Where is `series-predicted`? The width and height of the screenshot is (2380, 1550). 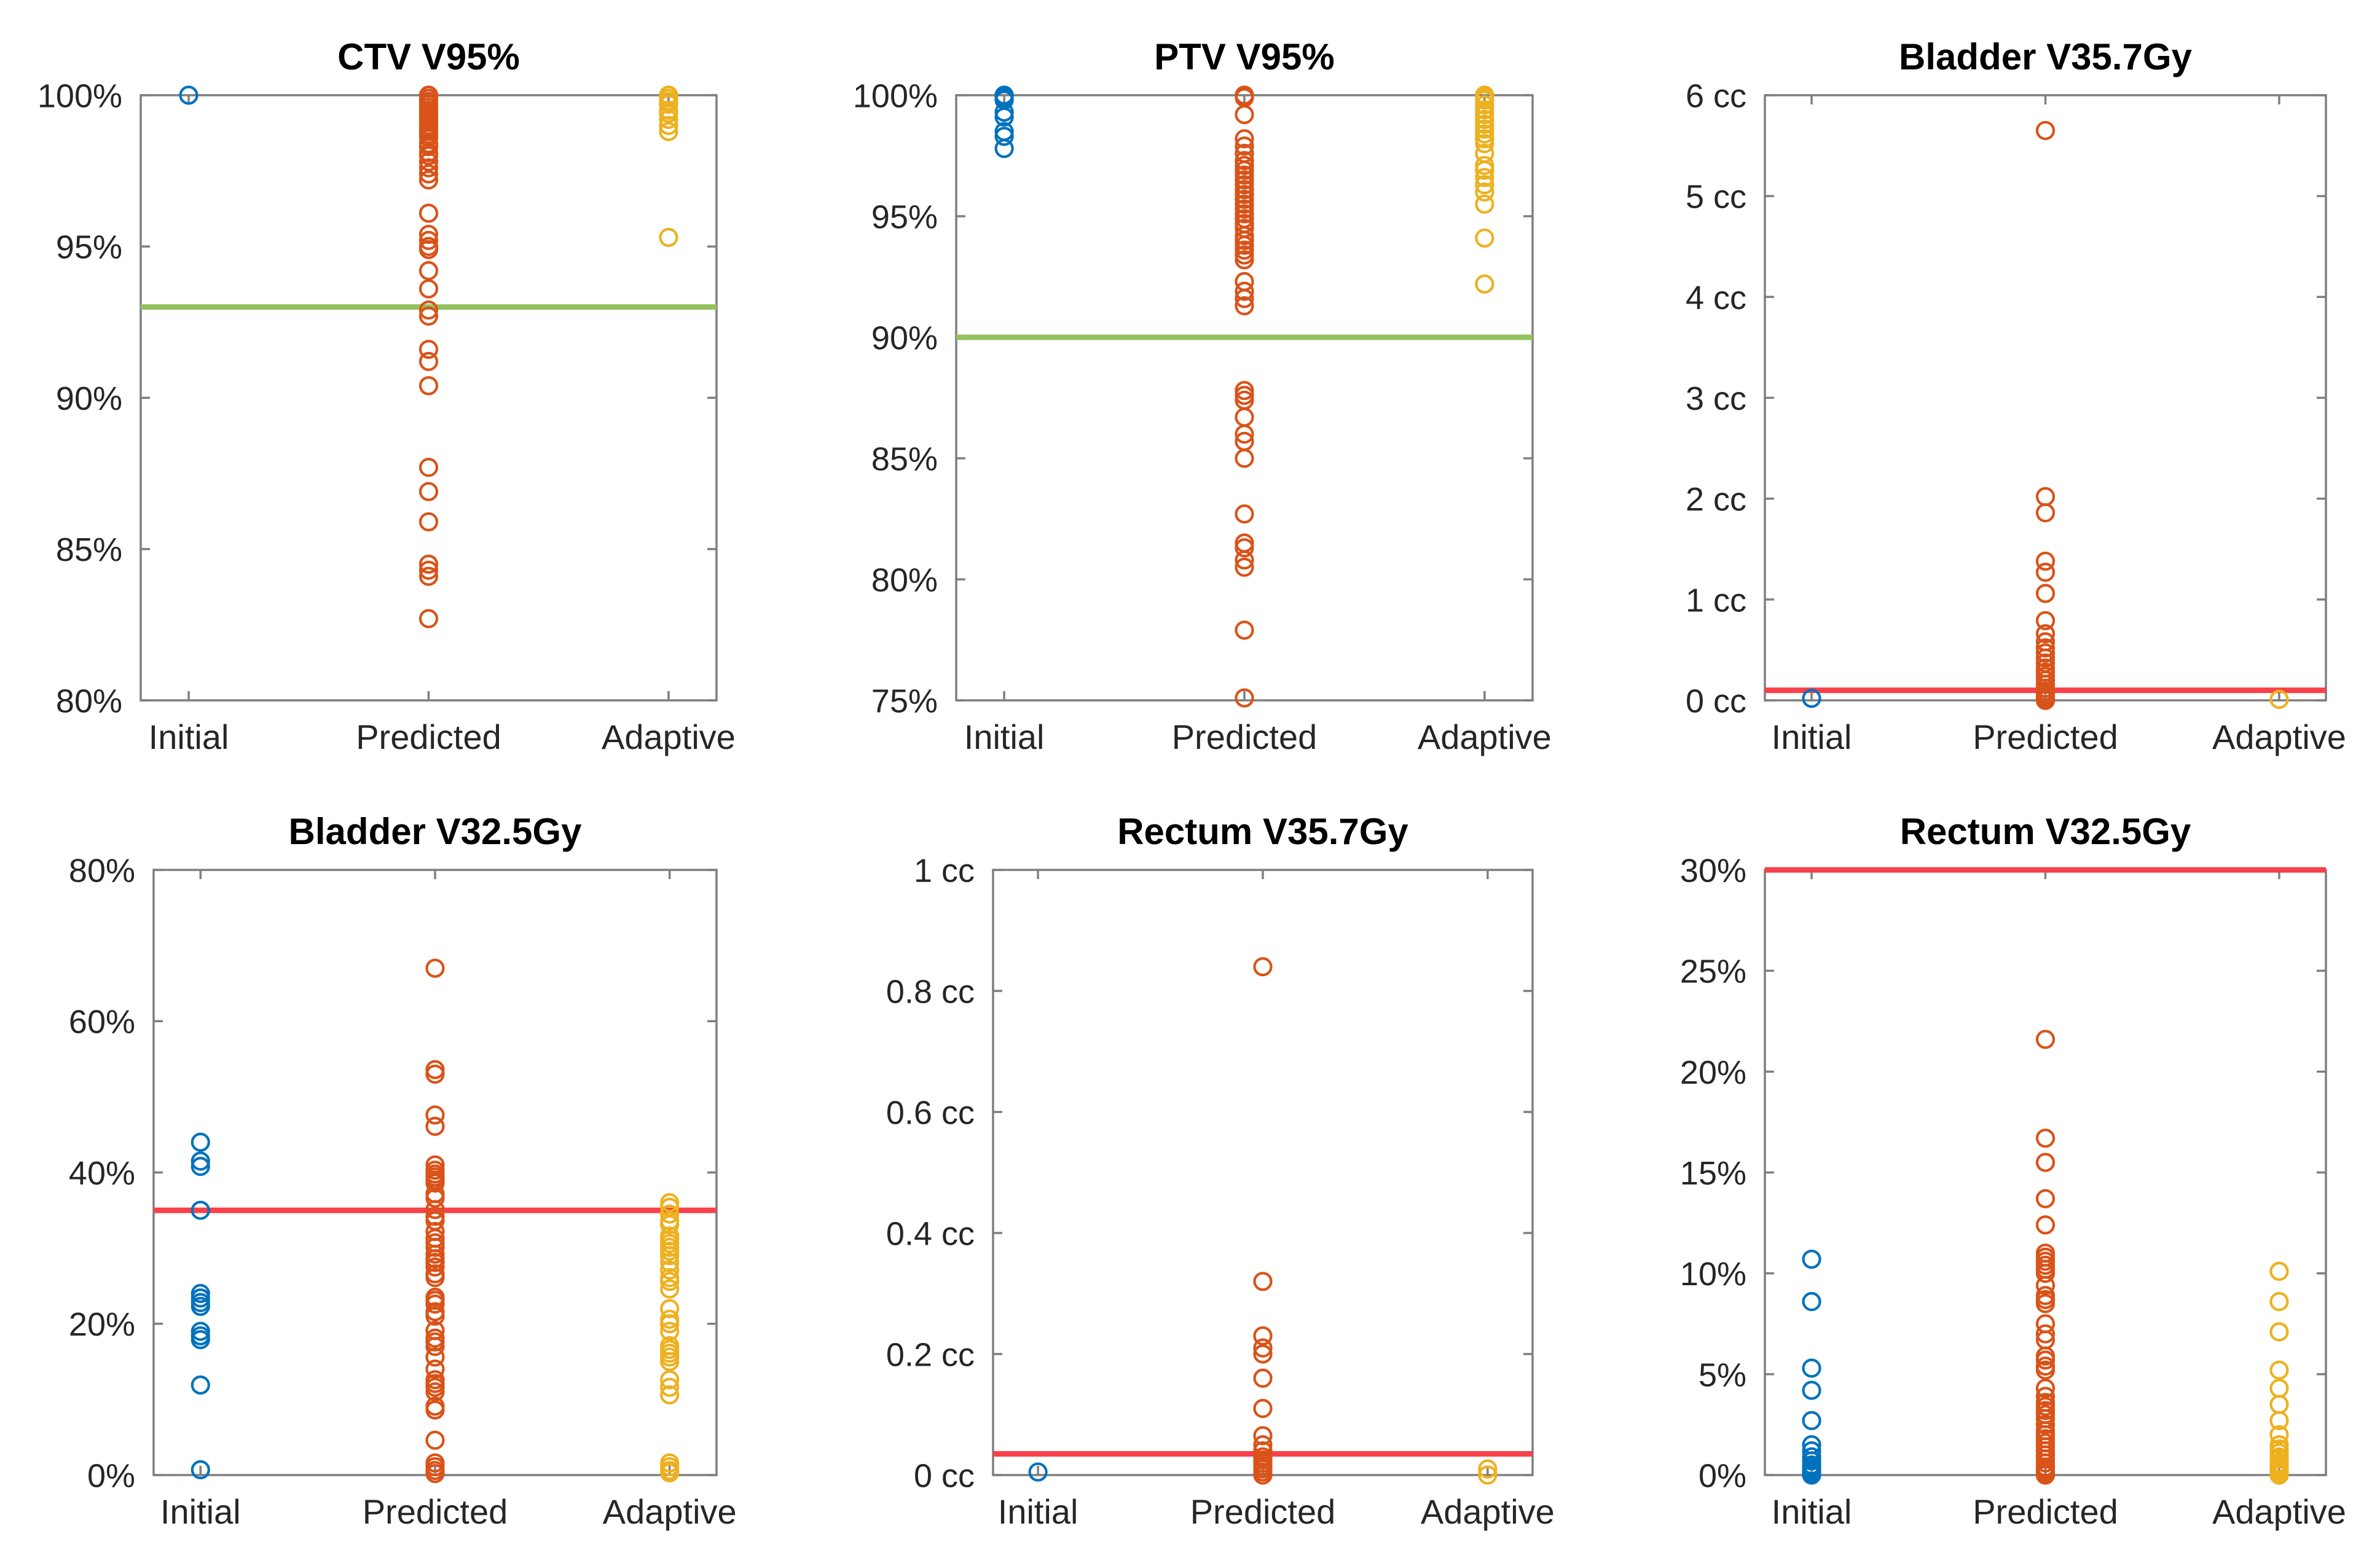 series-predicted is located at coordinates (1244, 396).